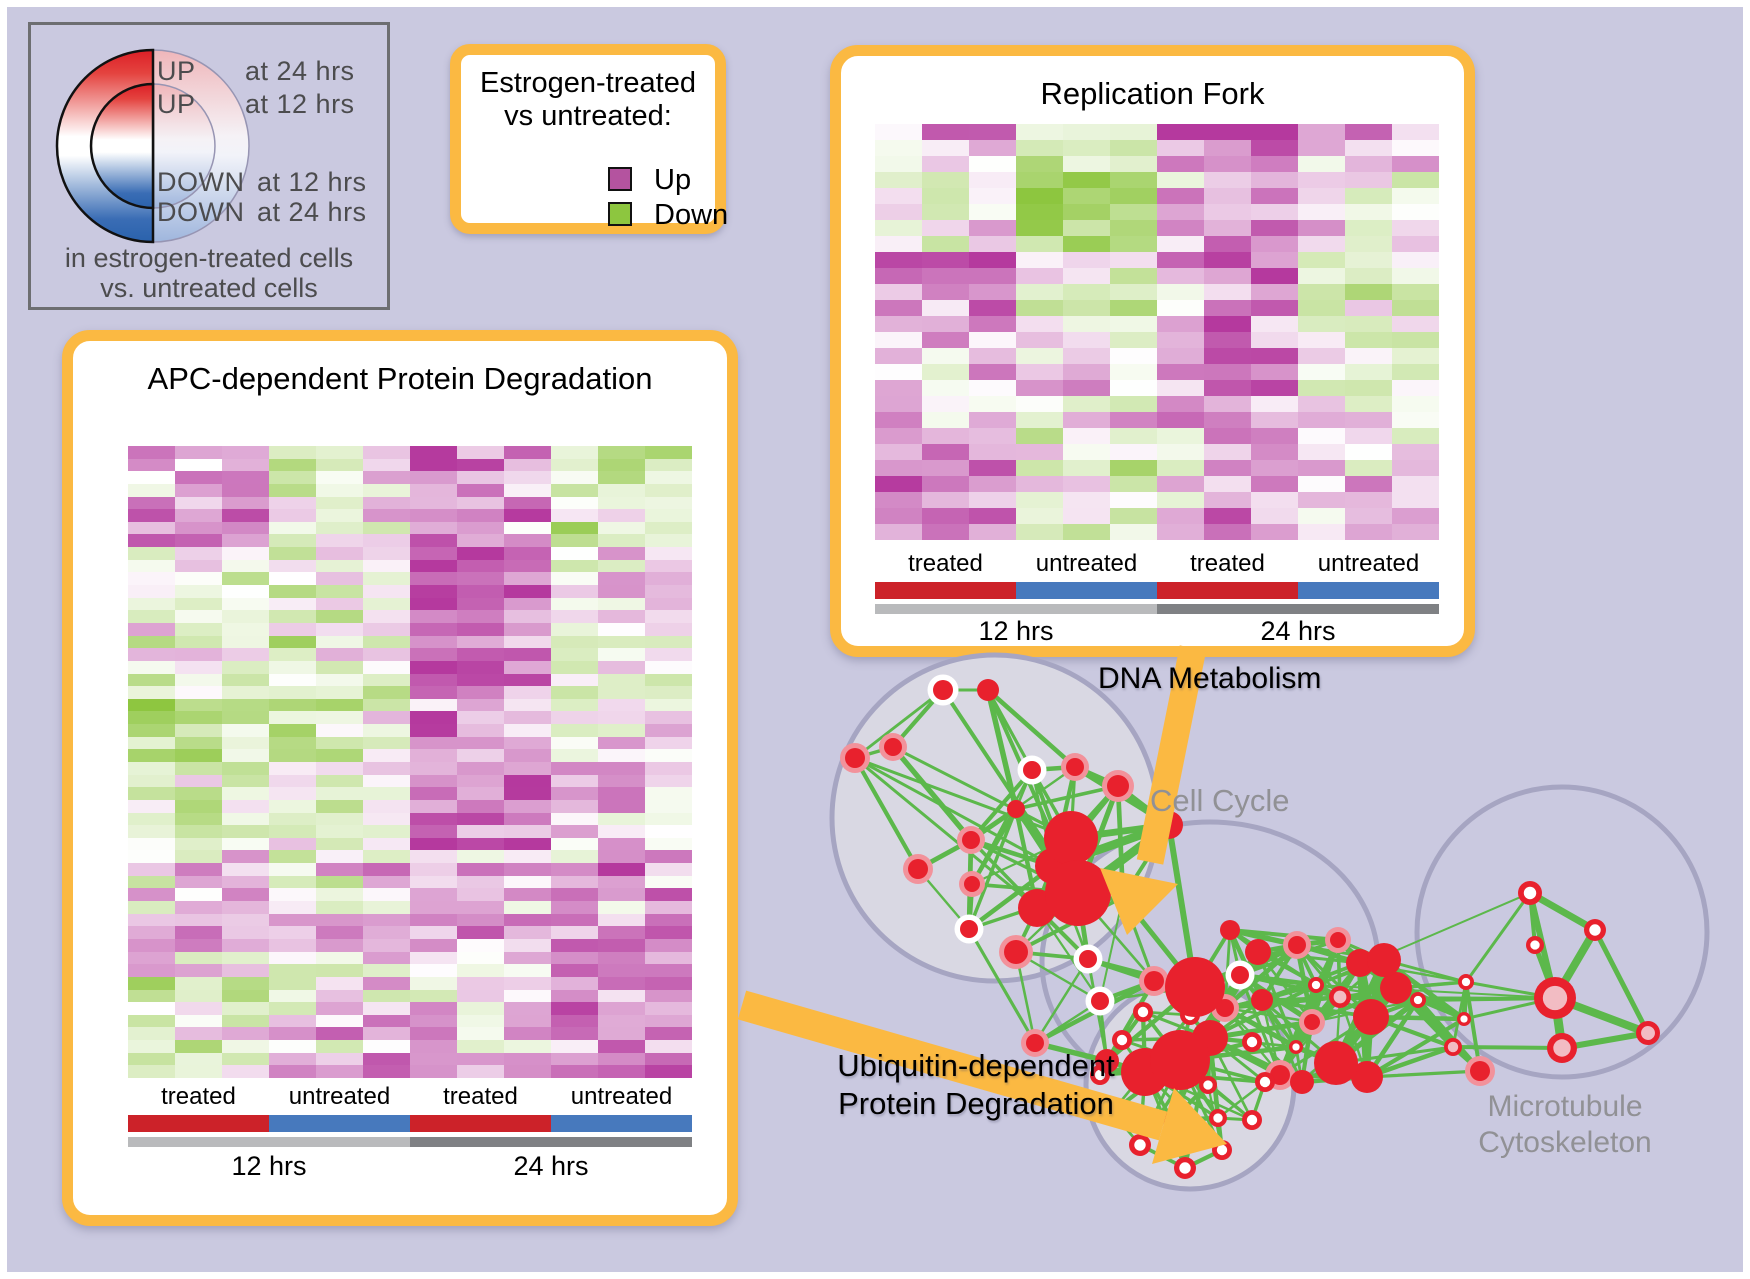  What do you see at coordinates (1227, 563) in the screenshot?
I see `rf-group-treated-24: treated` at bounding box center [1227, 563].